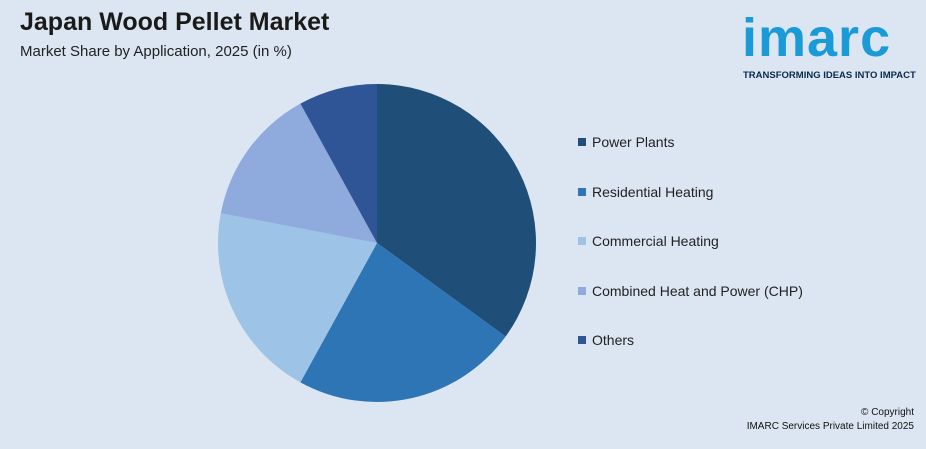 This screenshot has width=926, height=449. I want to click on pie-slice-others, so click(338, 163).